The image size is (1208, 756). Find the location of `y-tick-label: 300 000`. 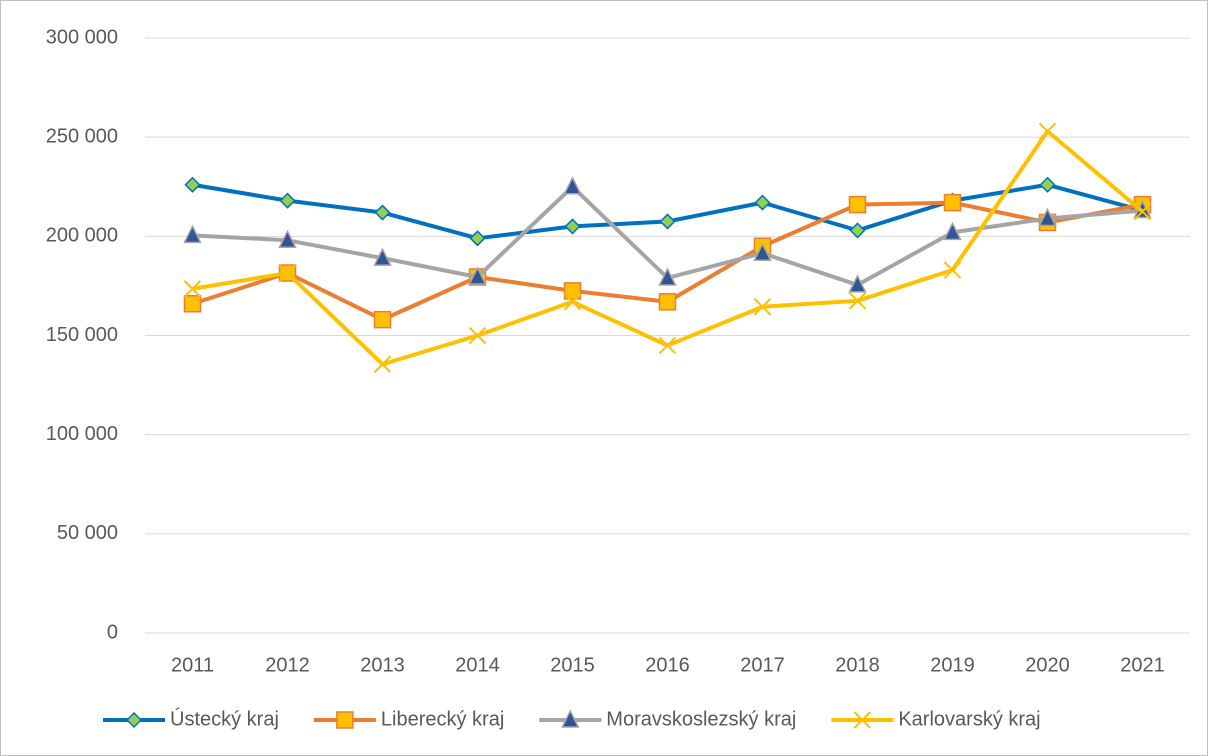

y-tick-label: 300 000 is located at coordinates (82, 37).